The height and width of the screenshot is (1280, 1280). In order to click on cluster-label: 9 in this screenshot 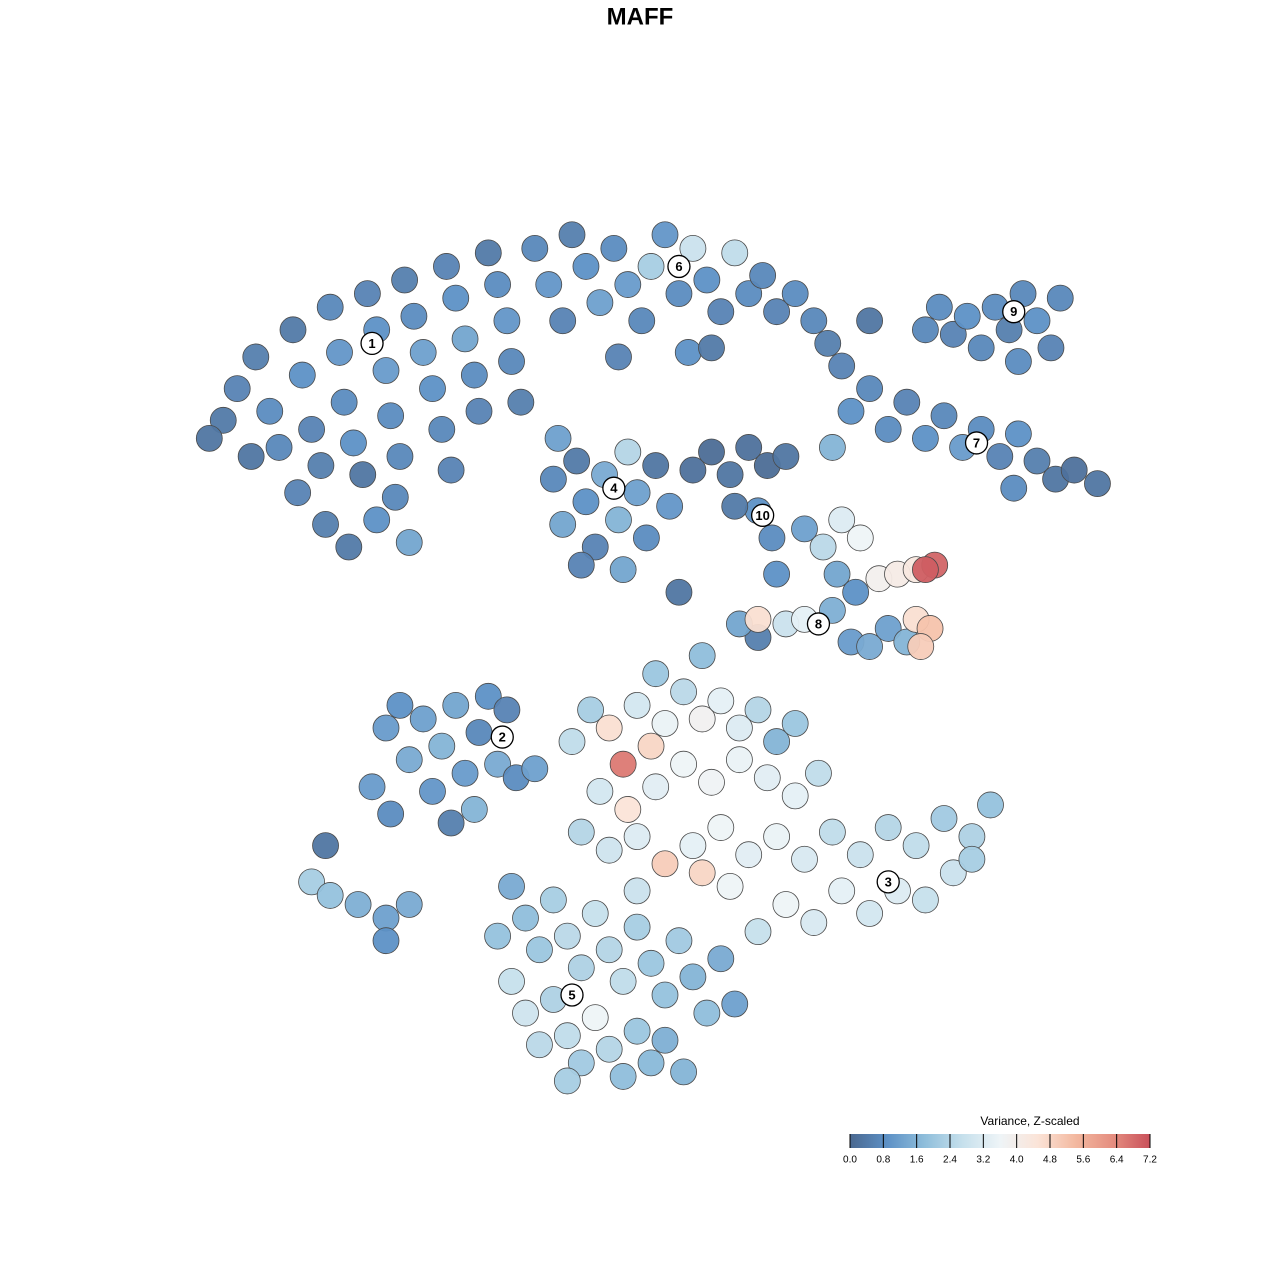, I will do `click(1013, 311)`.